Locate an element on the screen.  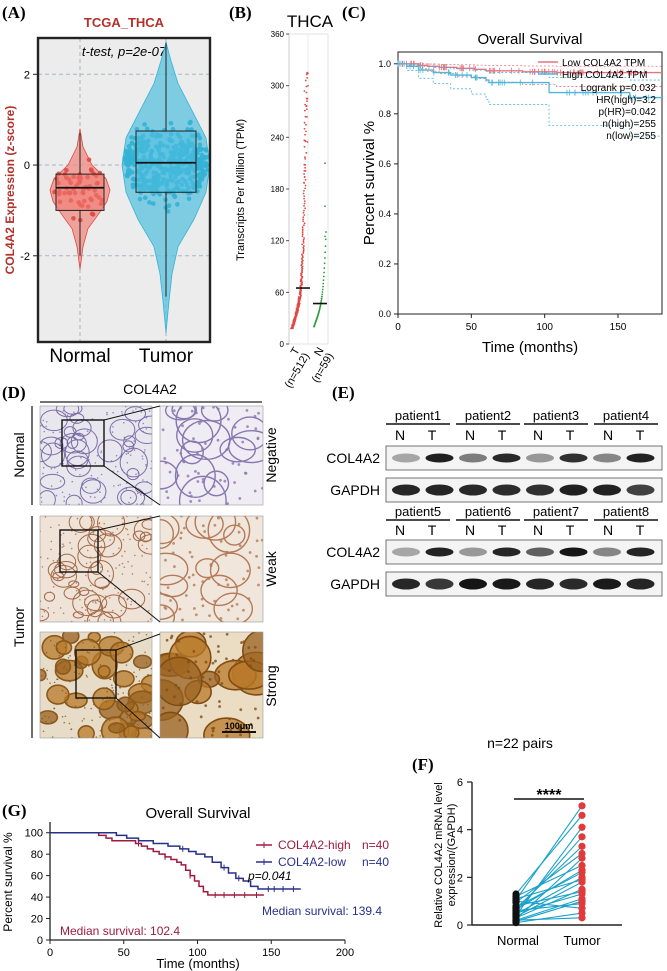
panel-a-xcat-normal: Normal is located at coordinates (79, 356).